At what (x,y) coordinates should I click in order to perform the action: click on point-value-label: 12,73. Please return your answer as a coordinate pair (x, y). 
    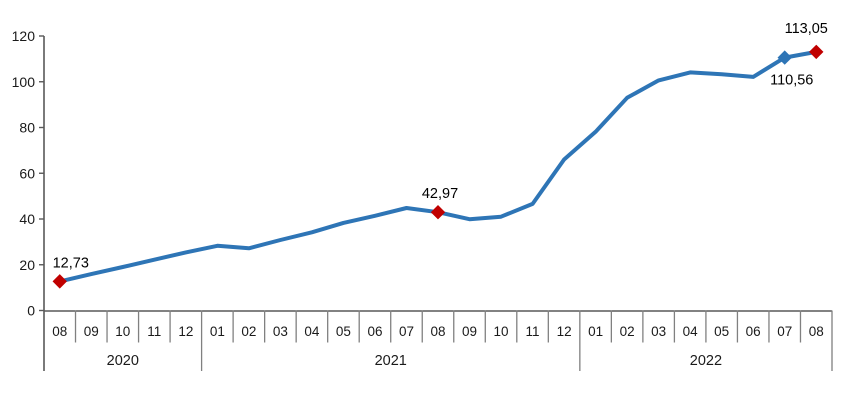
    Looking at the image, I should click on (71, 263).